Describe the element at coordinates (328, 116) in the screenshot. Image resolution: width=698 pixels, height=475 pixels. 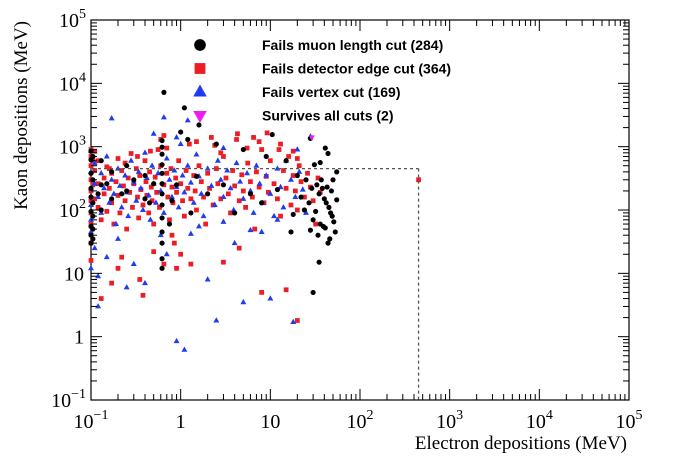
I see `legend-label: Survives all cuts (2)` at that location.